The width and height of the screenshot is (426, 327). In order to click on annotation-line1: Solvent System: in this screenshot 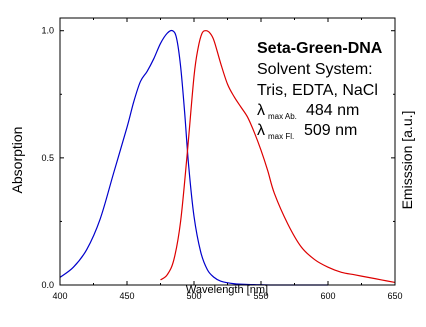, I will do `click(315, 69)`.